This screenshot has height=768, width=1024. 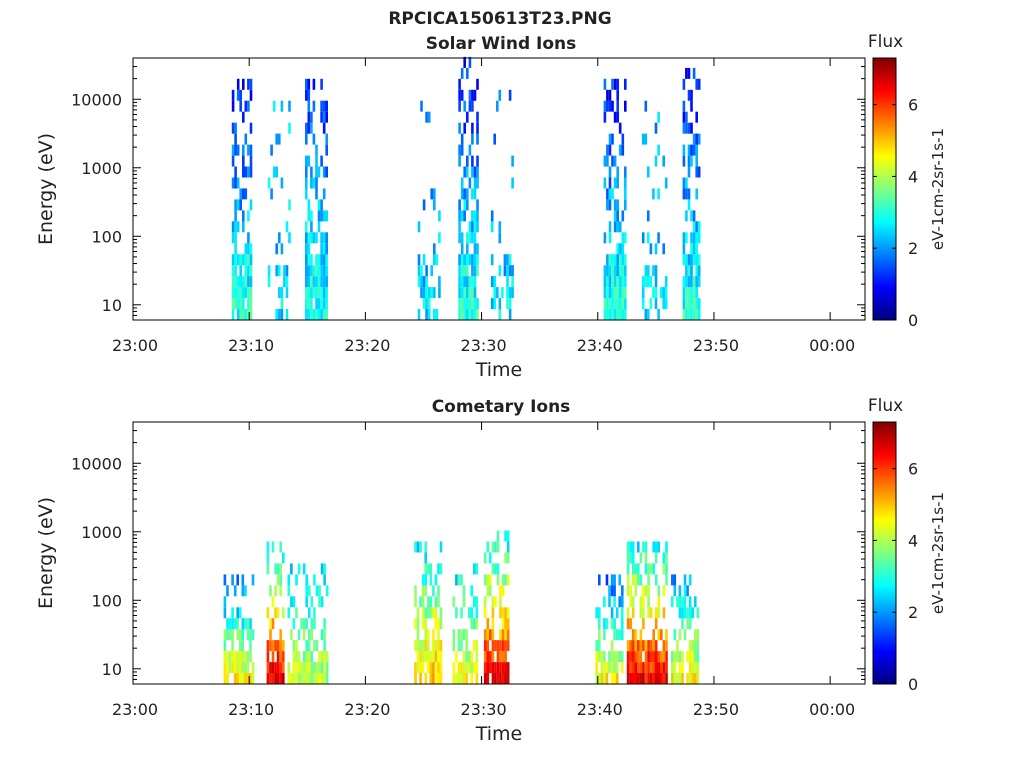 I want to click on x-tick-label: 23:50, so click(x=716, y=709).